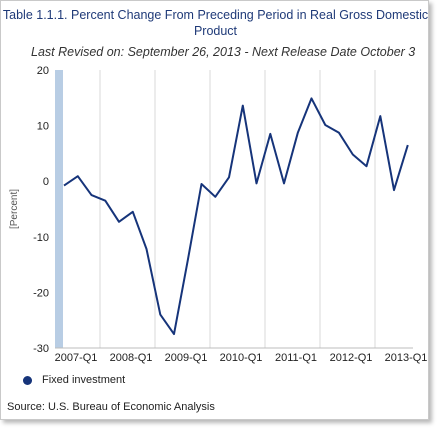 The height and width of the screenshot is (430, 439). I want to click on x-tick-label: 2013-Q1, so click(406, 358).